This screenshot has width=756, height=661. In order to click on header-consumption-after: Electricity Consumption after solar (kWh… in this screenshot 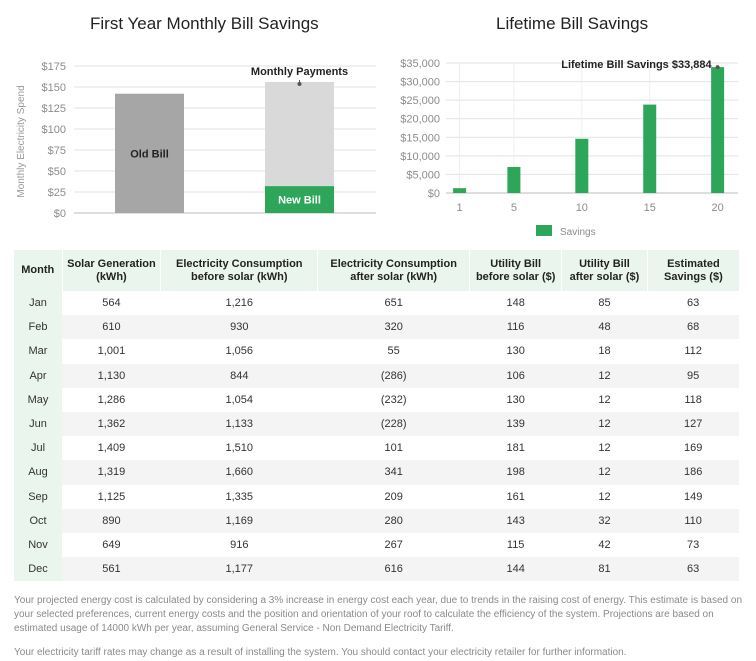, I will do `click(393, 270)`.